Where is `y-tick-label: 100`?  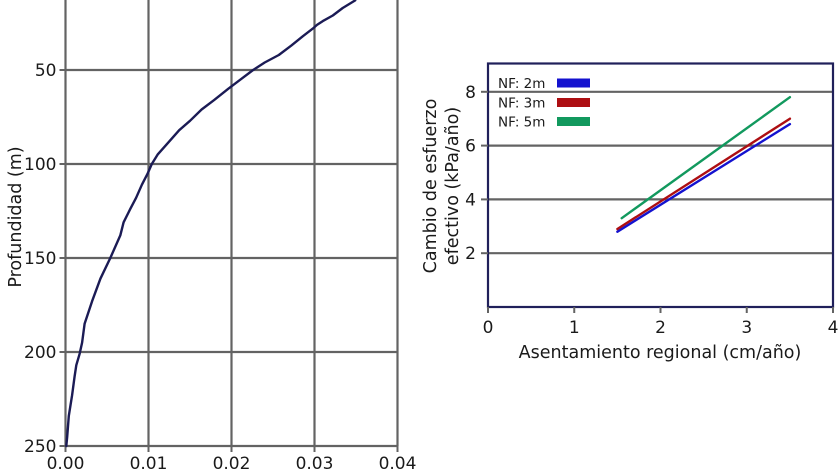 y-tick-label: 100 is located at coordinates (40, 165).